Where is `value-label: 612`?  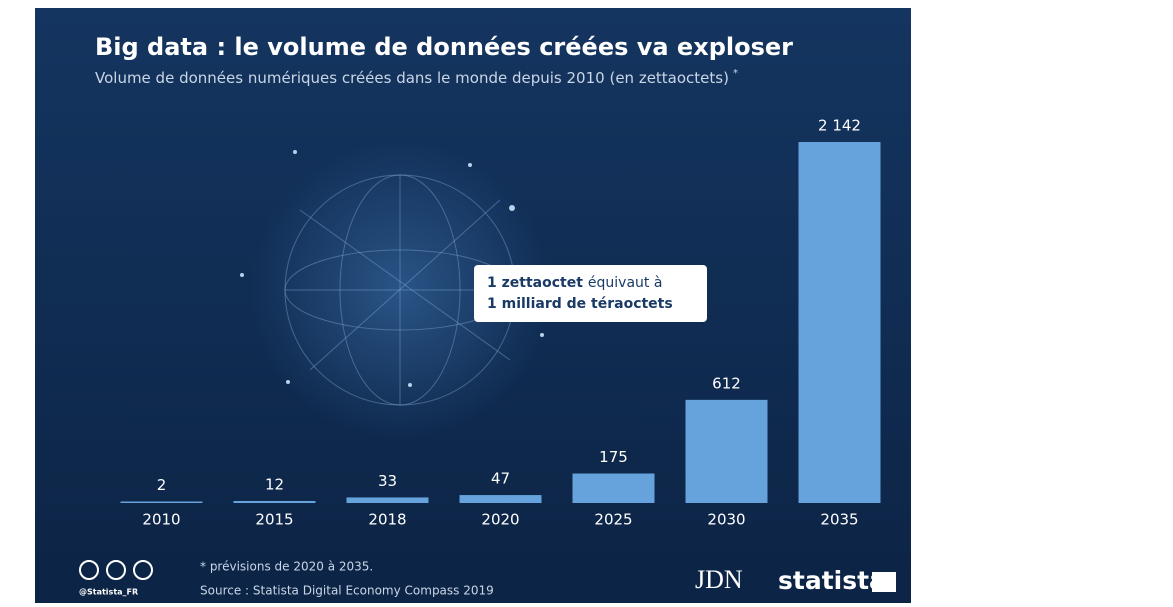
value-label: 612 is located at coordinates (726, 383).